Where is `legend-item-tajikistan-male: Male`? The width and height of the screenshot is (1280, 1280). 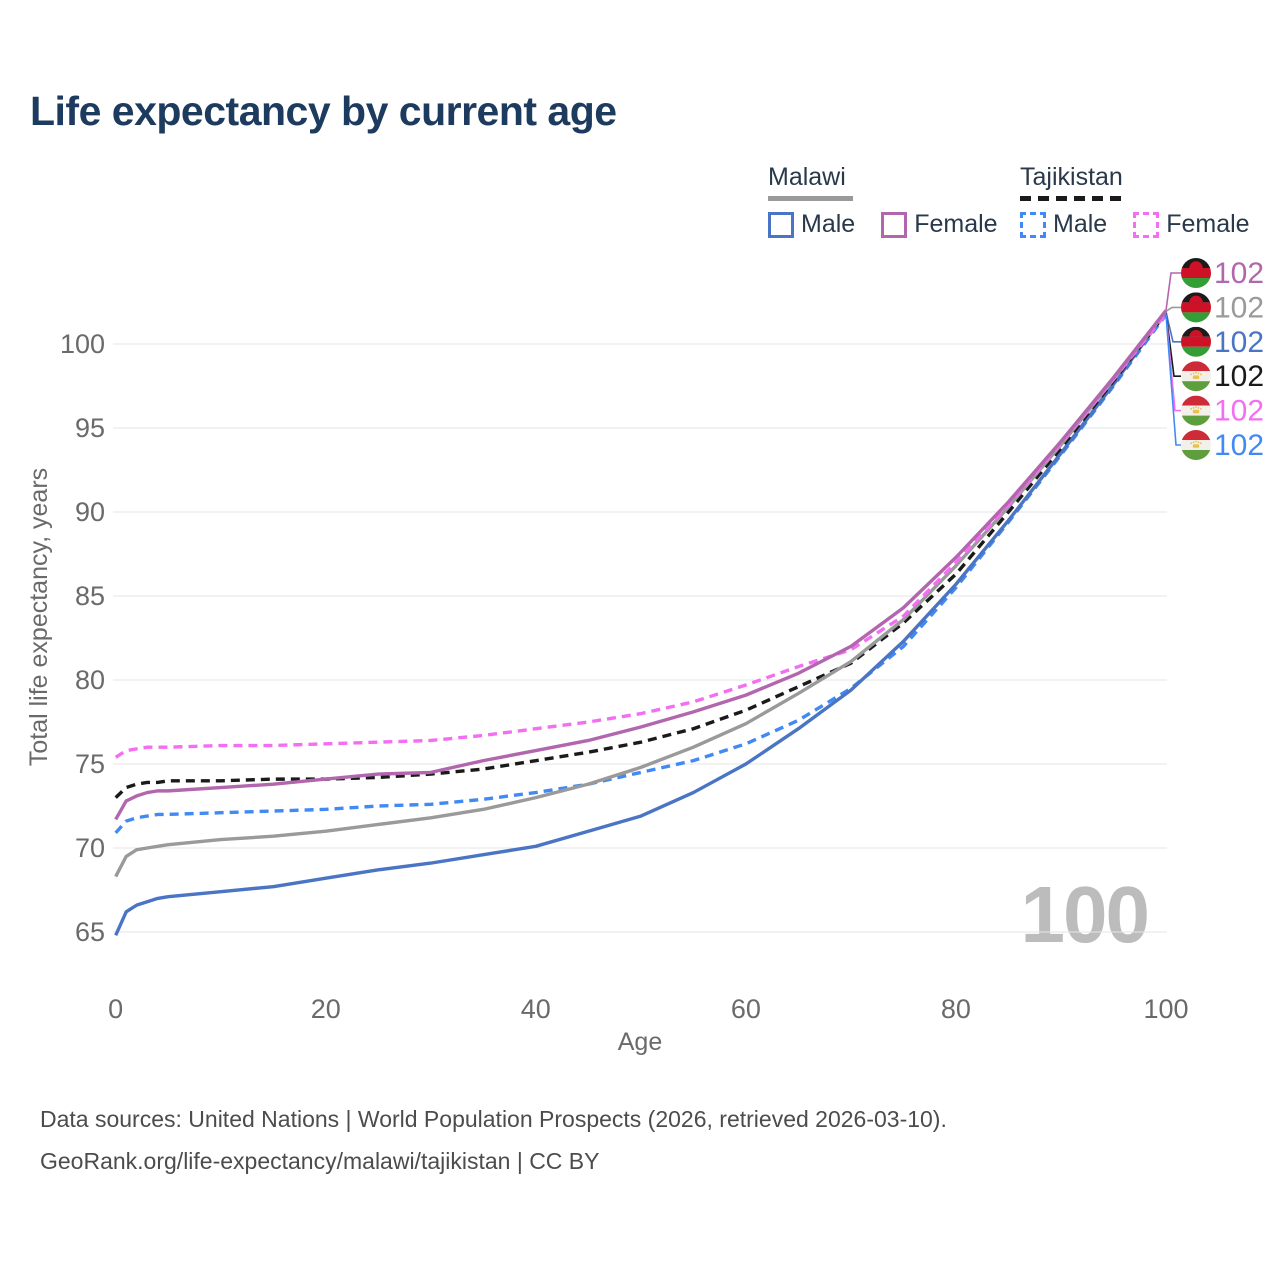 legend-item-tajikistan-male: Male is located at coordinates (1063, 224).